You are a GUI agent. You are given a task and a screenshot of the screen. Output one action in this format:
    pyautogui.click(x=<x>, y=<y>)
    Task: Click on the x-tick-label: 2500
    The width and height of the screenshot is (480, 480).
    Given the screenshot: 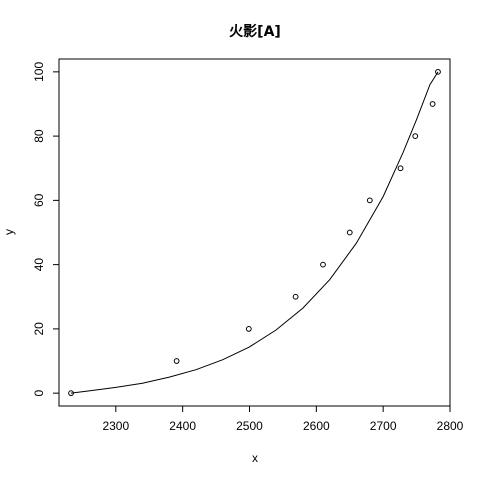 What is the action you would take?
    pyautogui.click(x=249, y=426)
    